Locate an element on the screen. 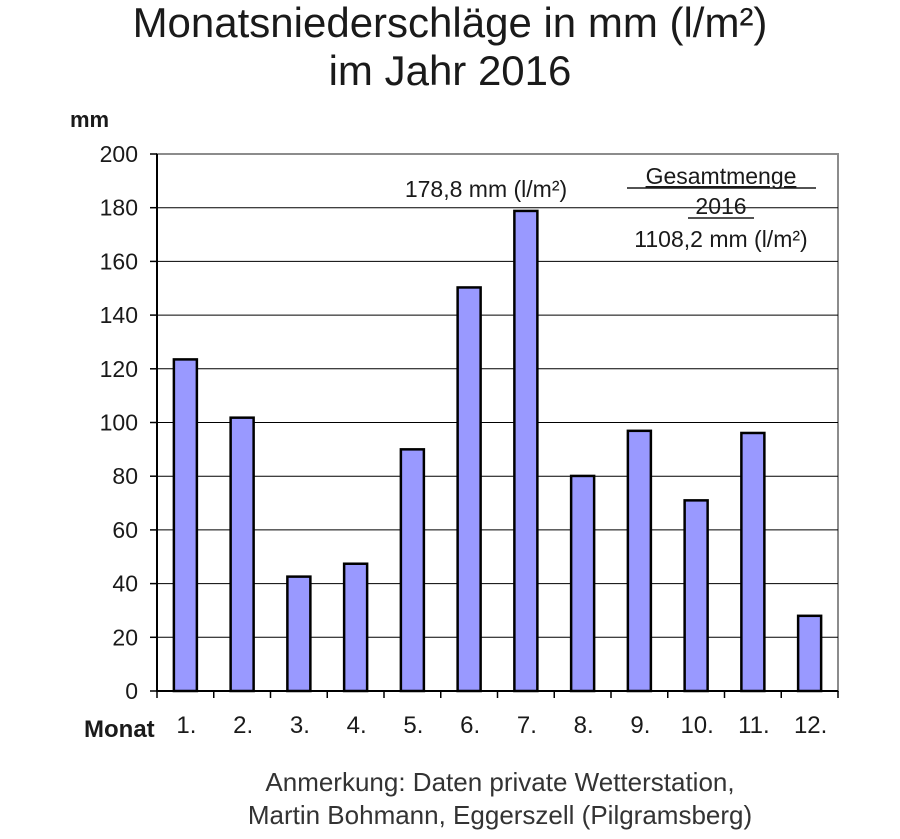  y-tick-label: 20 is located at coordinates (125, 637).